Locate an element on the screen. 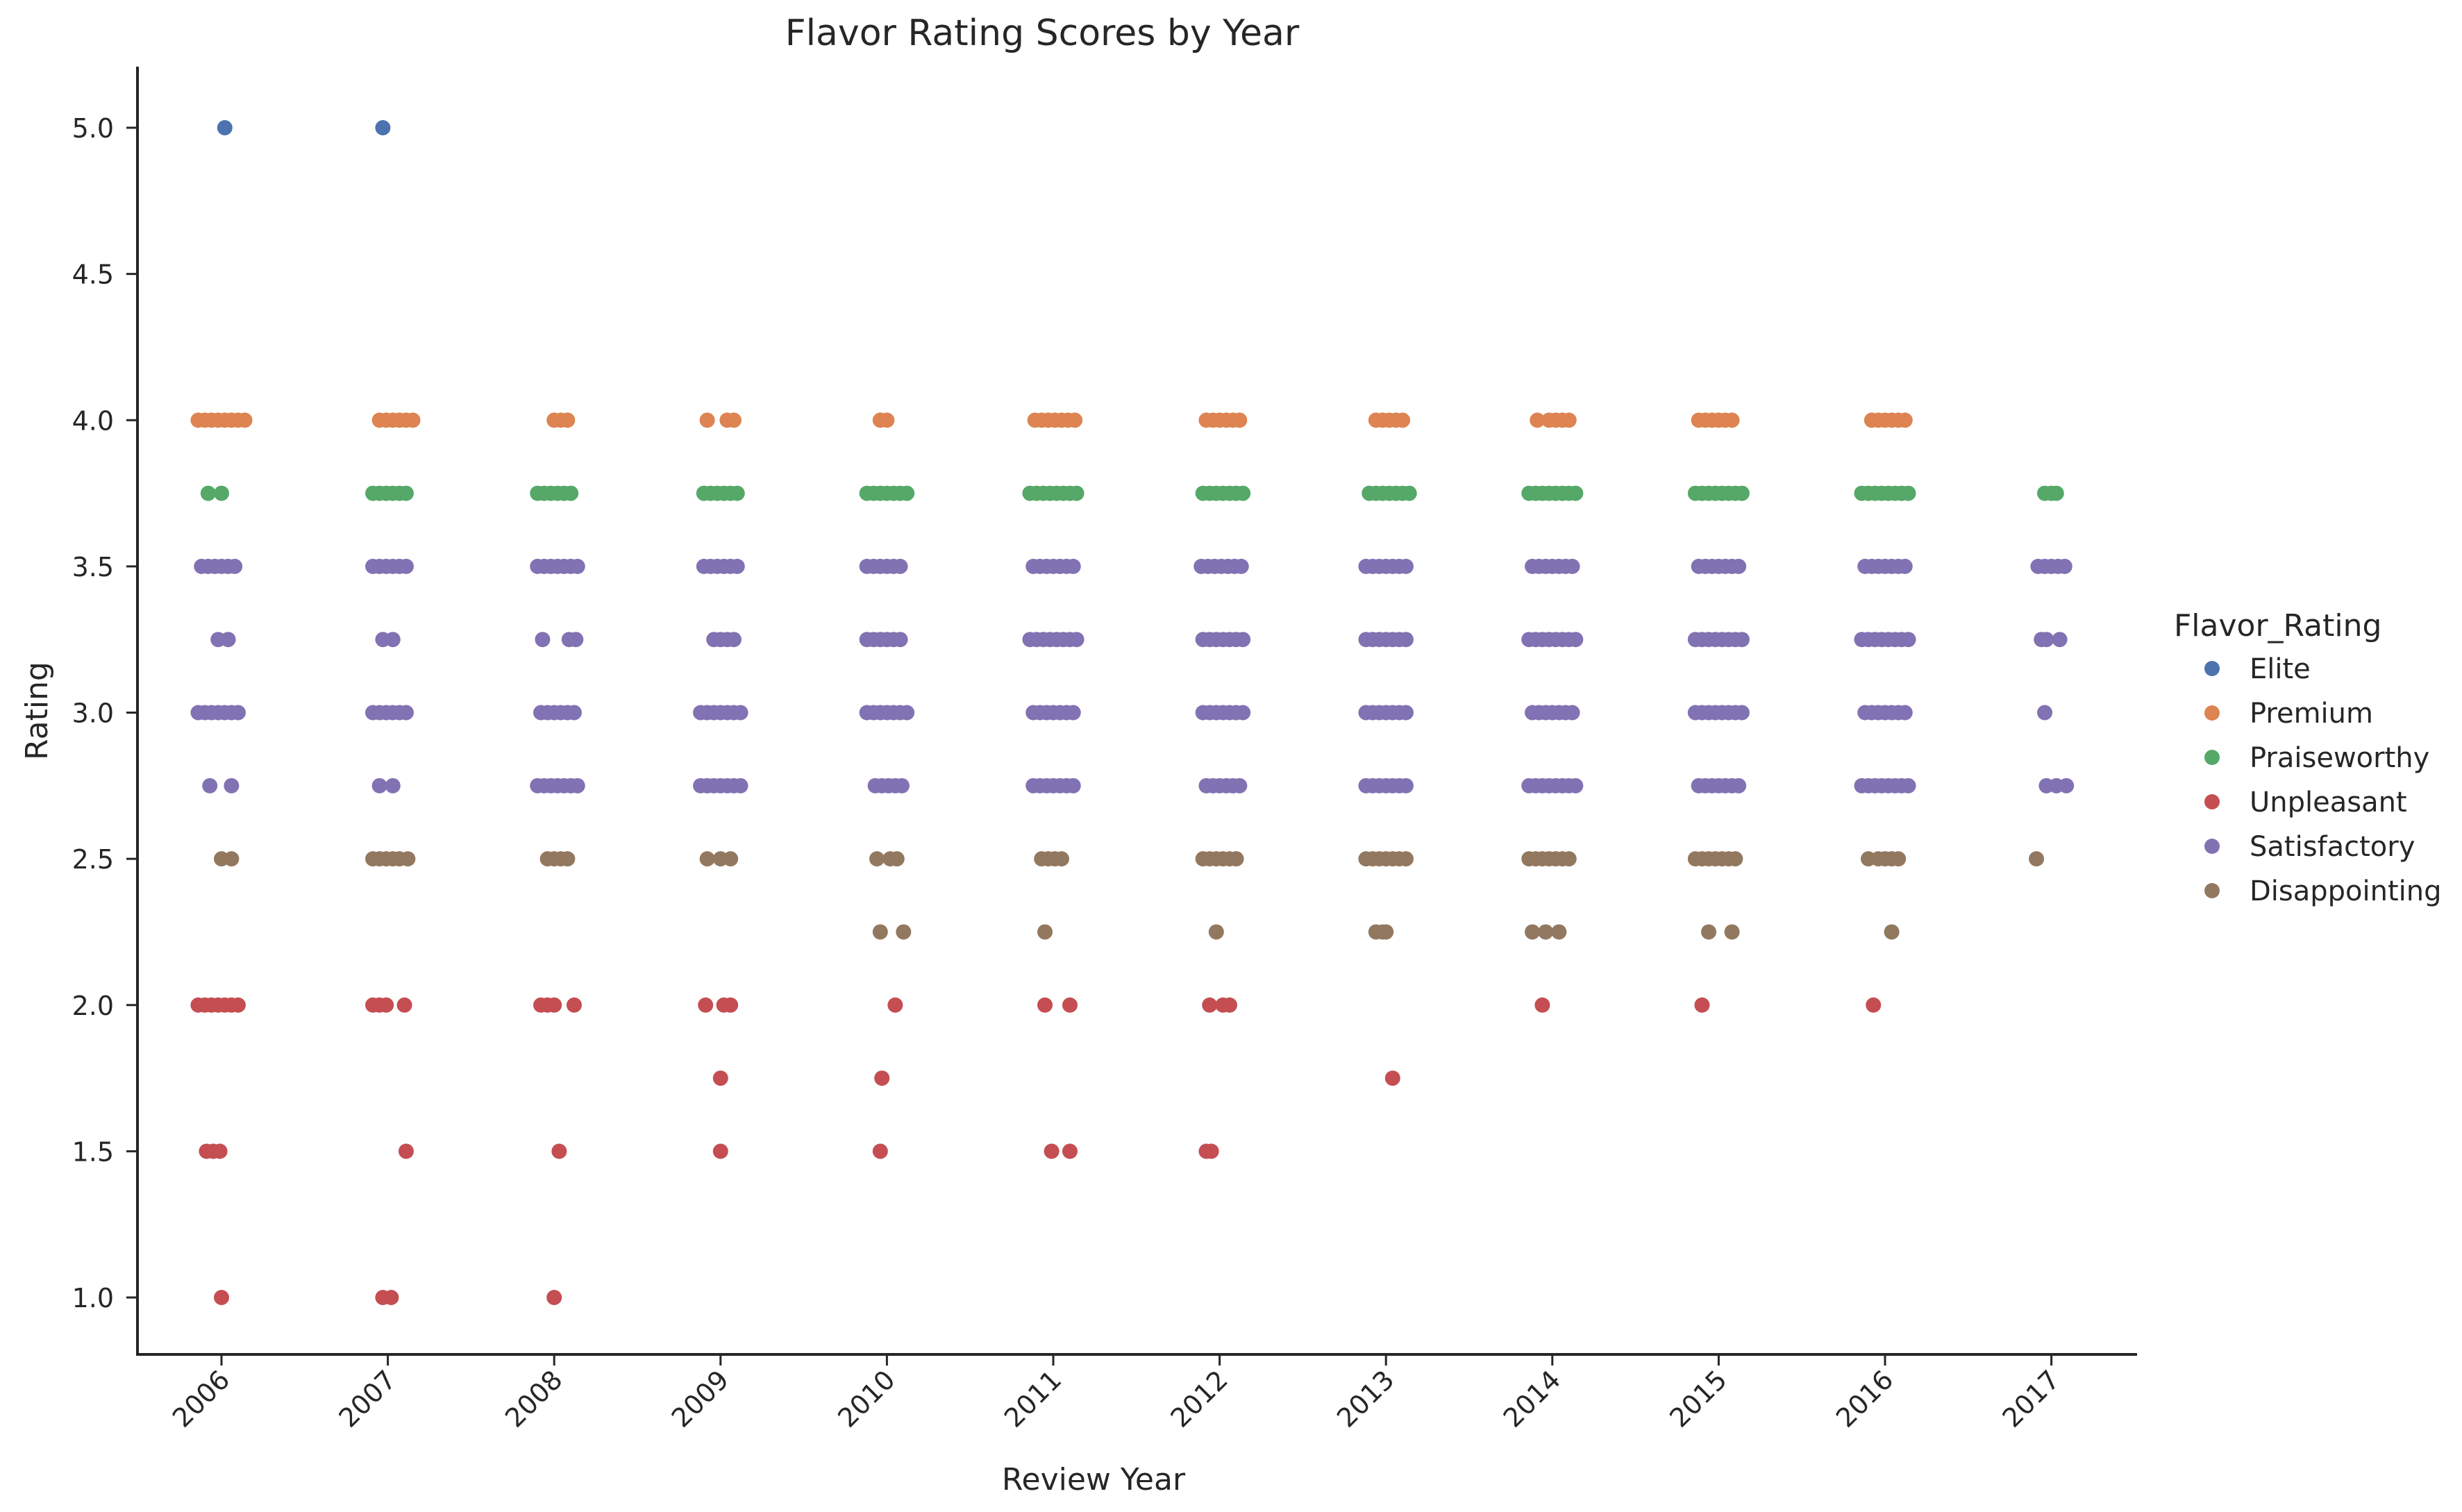  legend-label: Satisfactory is located at coordinates (2332, 847).